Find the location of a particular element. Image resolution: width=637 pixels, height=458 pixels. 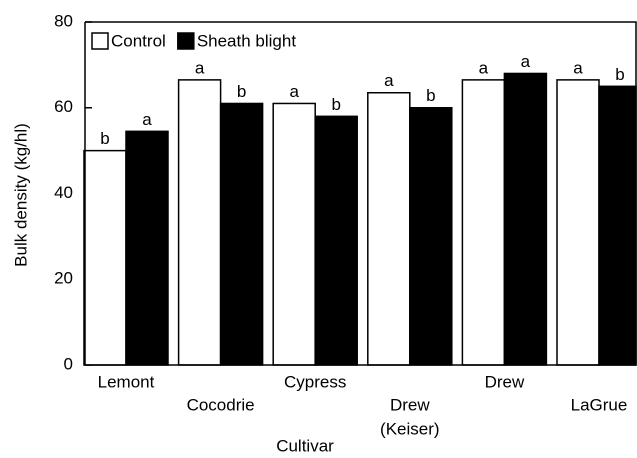

y-tick-label: 80 is located at coordinates (63, 20).